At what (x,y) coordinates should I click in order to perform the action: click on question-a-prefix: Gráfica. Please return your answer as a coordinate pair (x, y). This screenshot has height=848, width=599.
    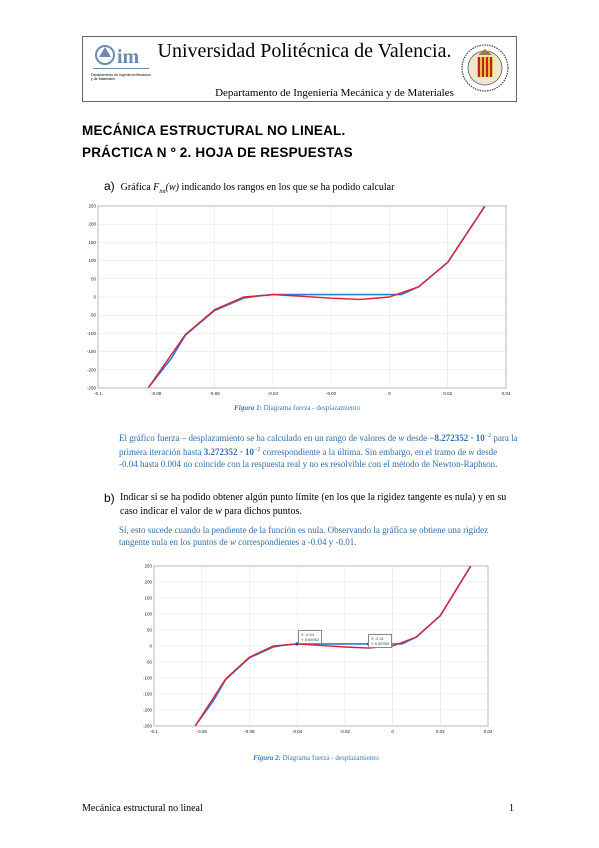
    Looking at the image, I should click on (137, 187).